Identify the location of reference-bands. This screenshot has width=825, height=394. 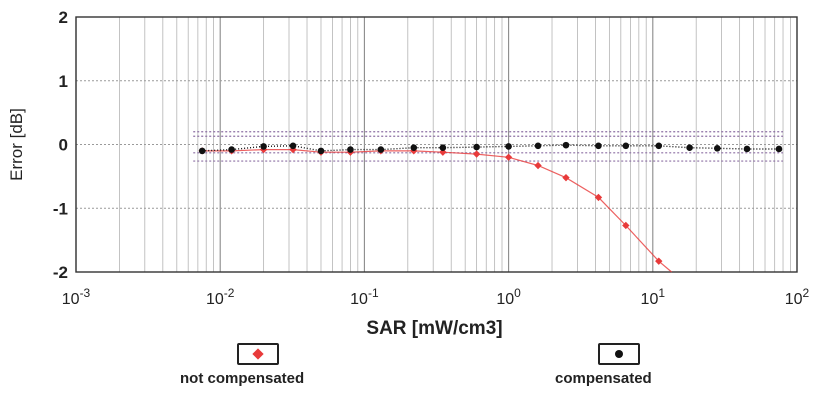
(488, 146).